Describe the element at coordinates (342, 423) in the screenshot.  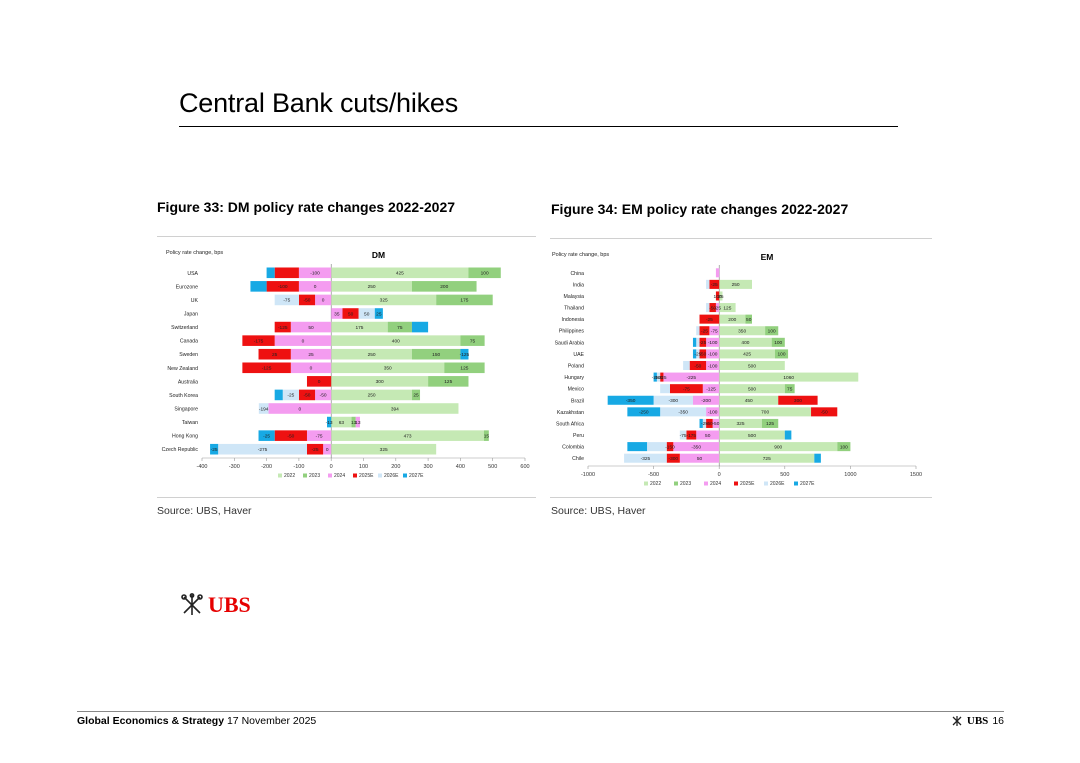
I see `data-label: 63` at that location.